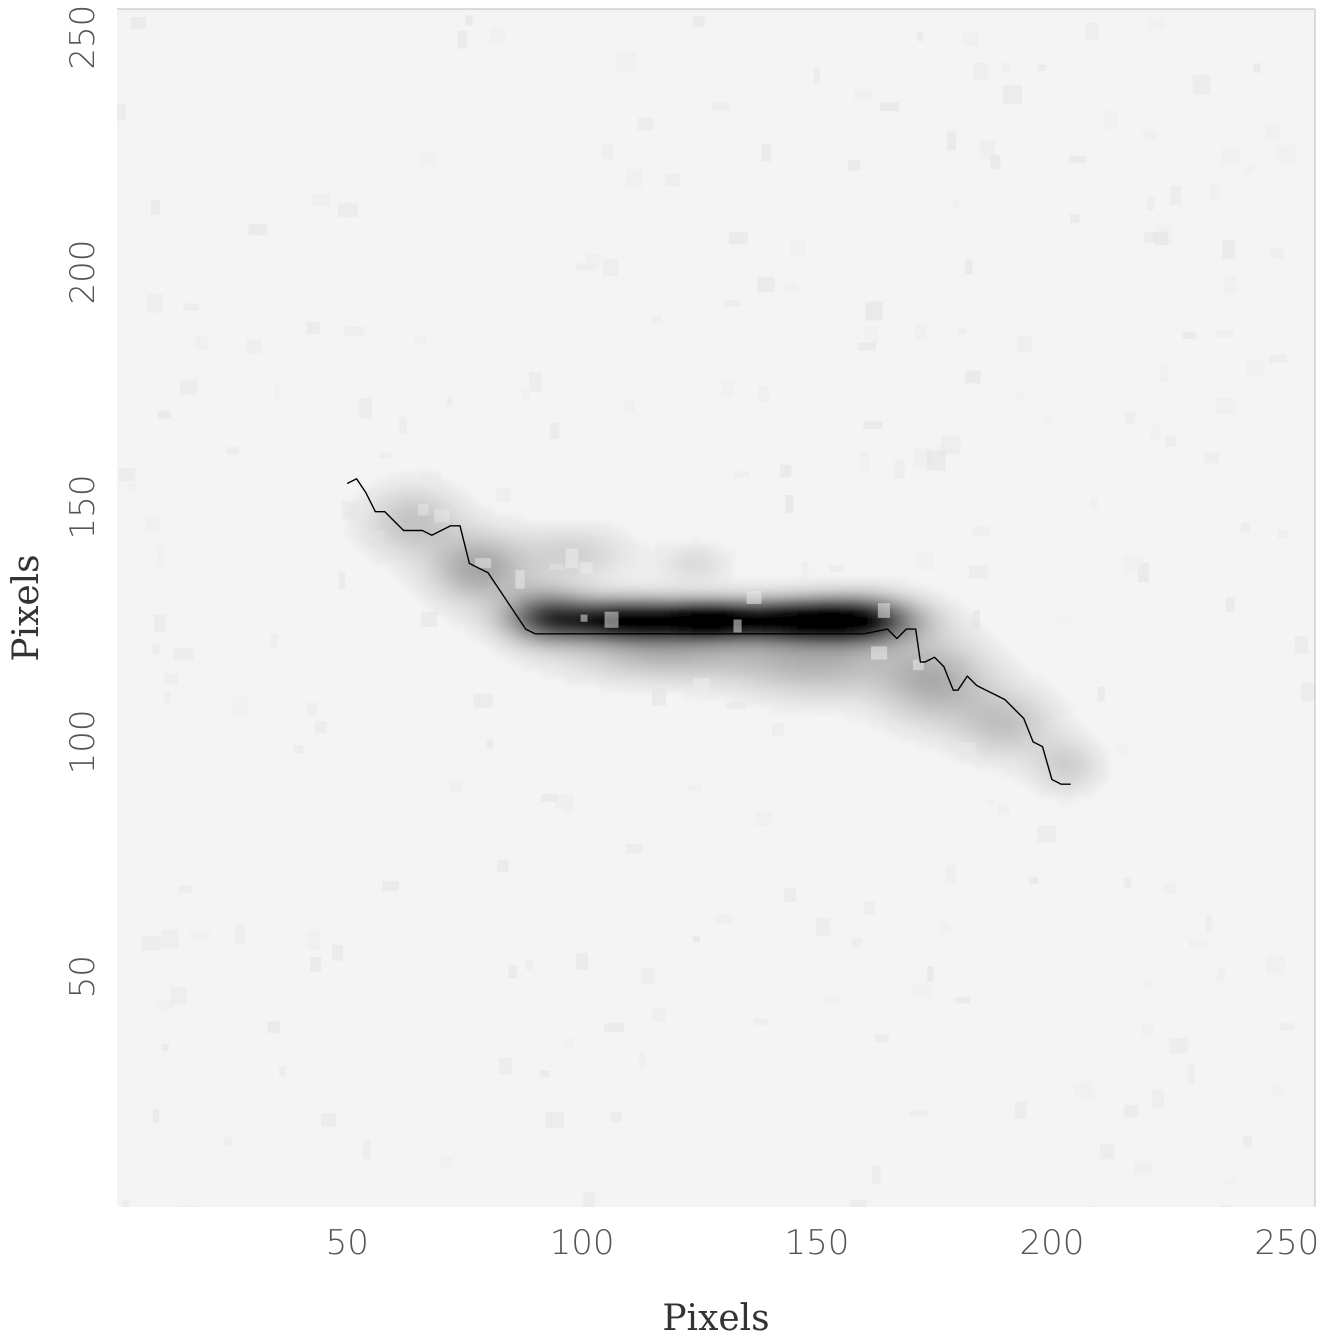 This screenshot has width=1334, height=1340. I want to click on x-tick-labels: 50 100 150 200 250, so click(823, 1243).